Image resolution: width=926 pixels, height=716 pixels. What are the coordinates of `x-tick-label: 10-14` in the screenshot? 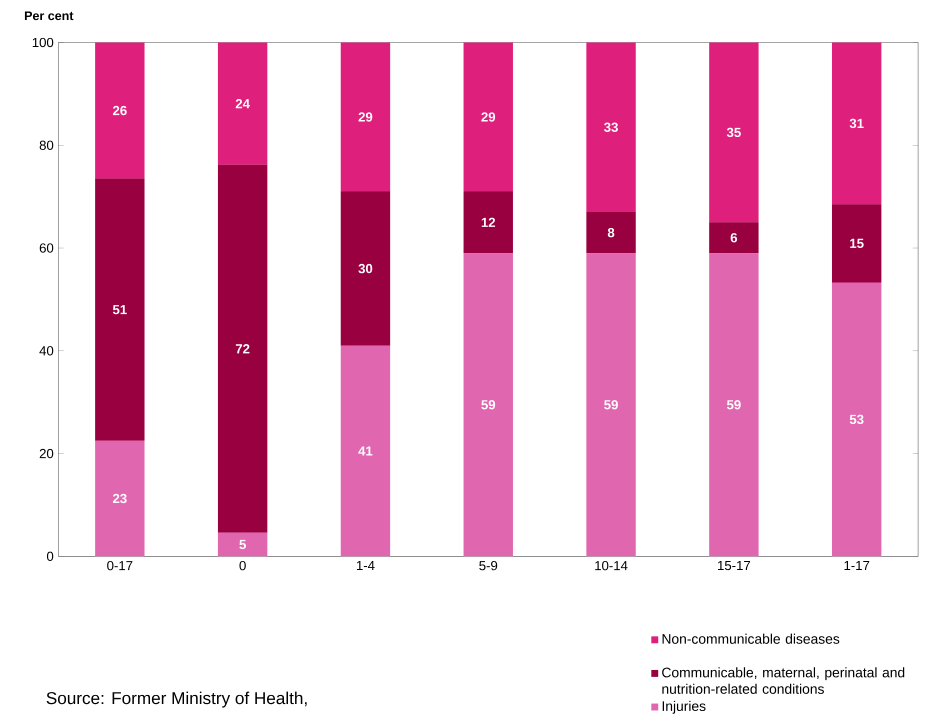 It's located at (611, 565).